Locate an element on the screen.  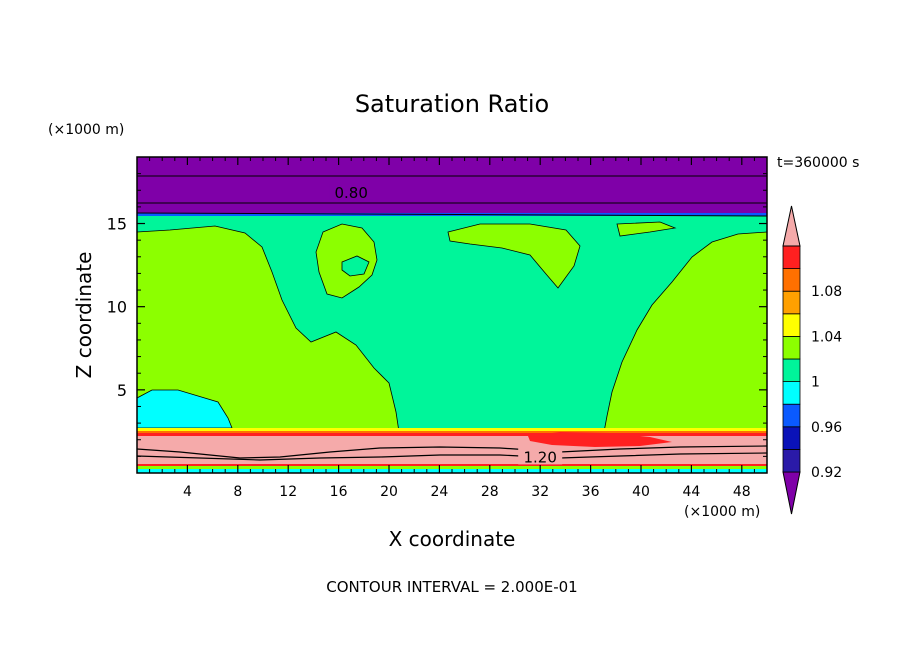
x-unit-label: (×1000 m) is located at coordinates (722, 512).